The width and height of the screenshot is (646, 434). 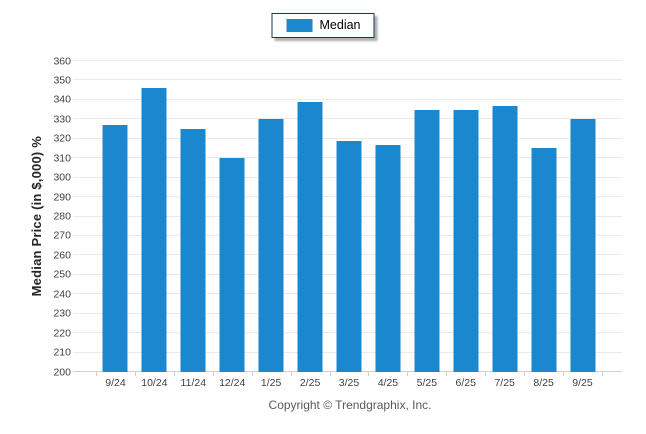 What do you see at coordinates (62, 138) in the screenshot?
I see `y-tick-label: 320` at bounding box center [62, 138].